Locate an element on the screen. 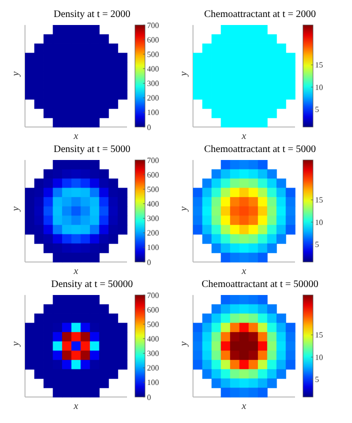 The width and height of the screenshot is (352, 423). chart-title: Chemoattractant at t = 5000 is located at coordinates (260, 149).